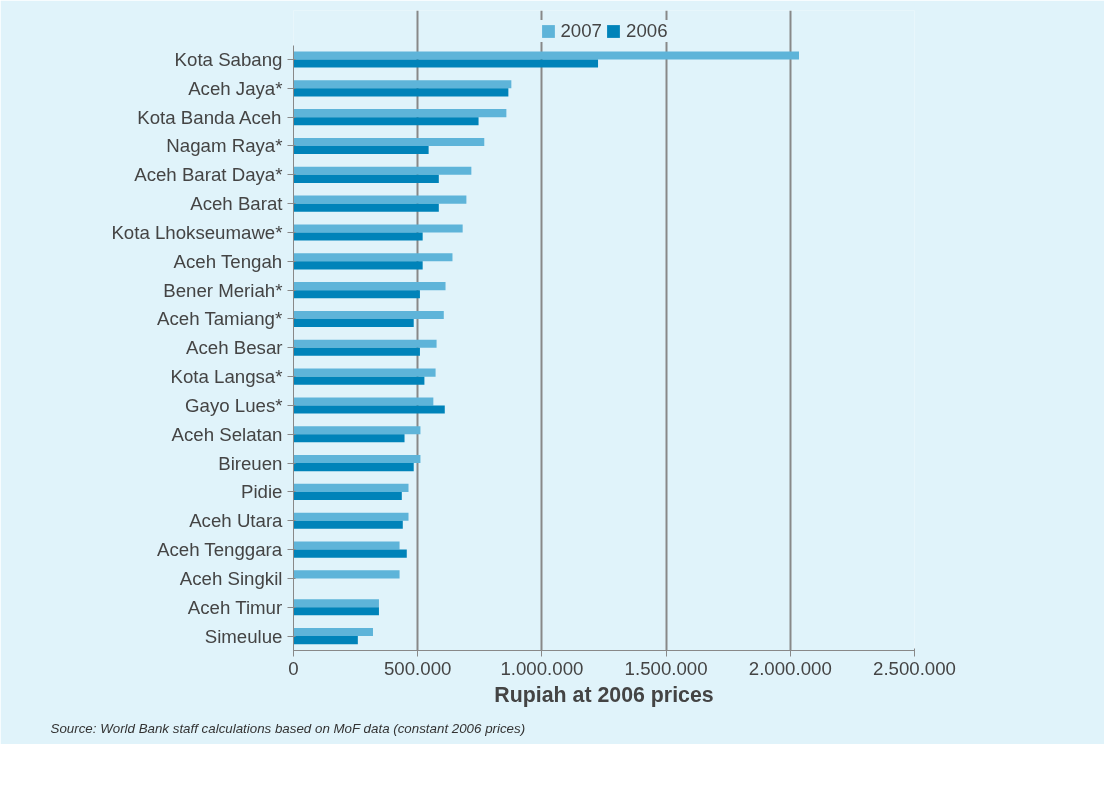  What do you see at coordinates (227, 434) in the screenshot?
I see `y-tick-label: Aceh Selatan` at bounding box center [227, 434].